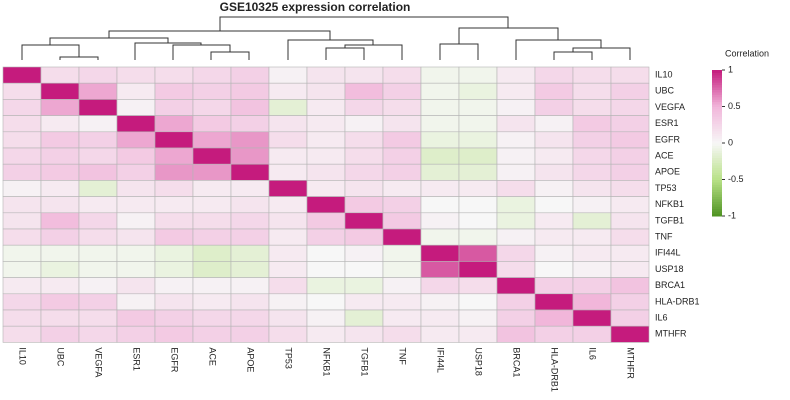 The image size is (790, 400). Describe the element at coordinates (665, 91) in the screenshot. I see `row-label: UBC` at that location.